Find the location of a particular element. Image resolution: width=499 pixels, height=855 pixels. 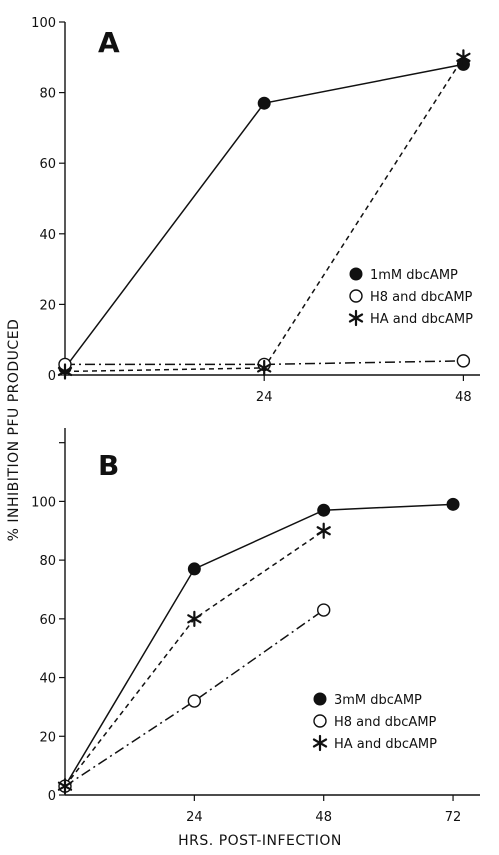

panel-b-legend-marker-stroke is located at coordinates (320, 743).